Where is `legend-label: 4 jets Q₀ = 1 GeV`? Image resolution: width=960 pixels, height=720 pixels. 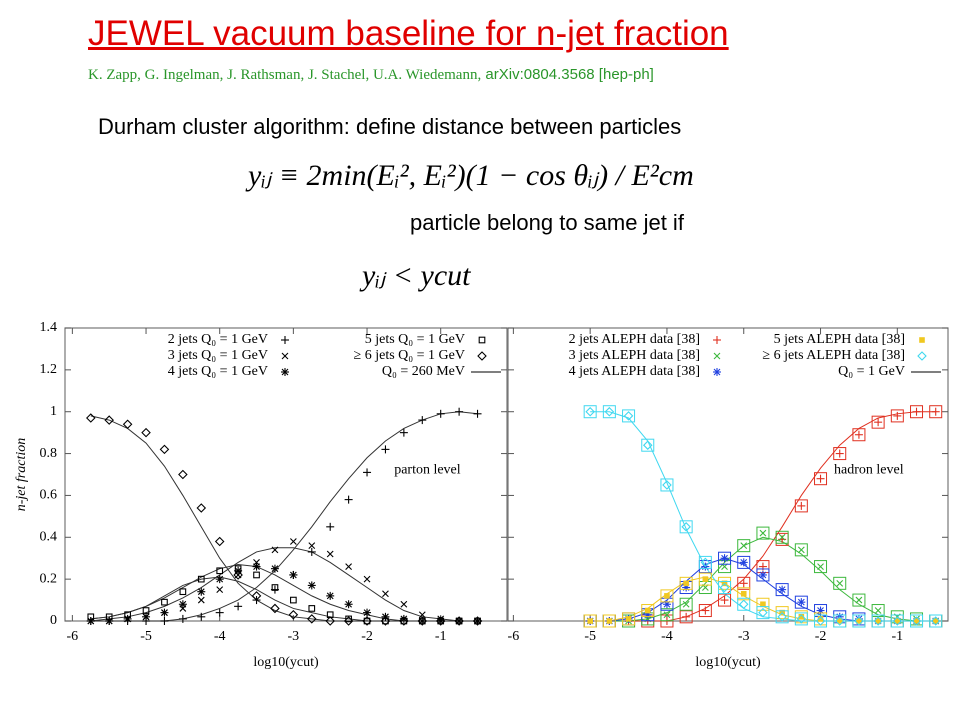
legend-label: 4 jets Q₀ = 1 GeV is located at coordinates (218, 371).